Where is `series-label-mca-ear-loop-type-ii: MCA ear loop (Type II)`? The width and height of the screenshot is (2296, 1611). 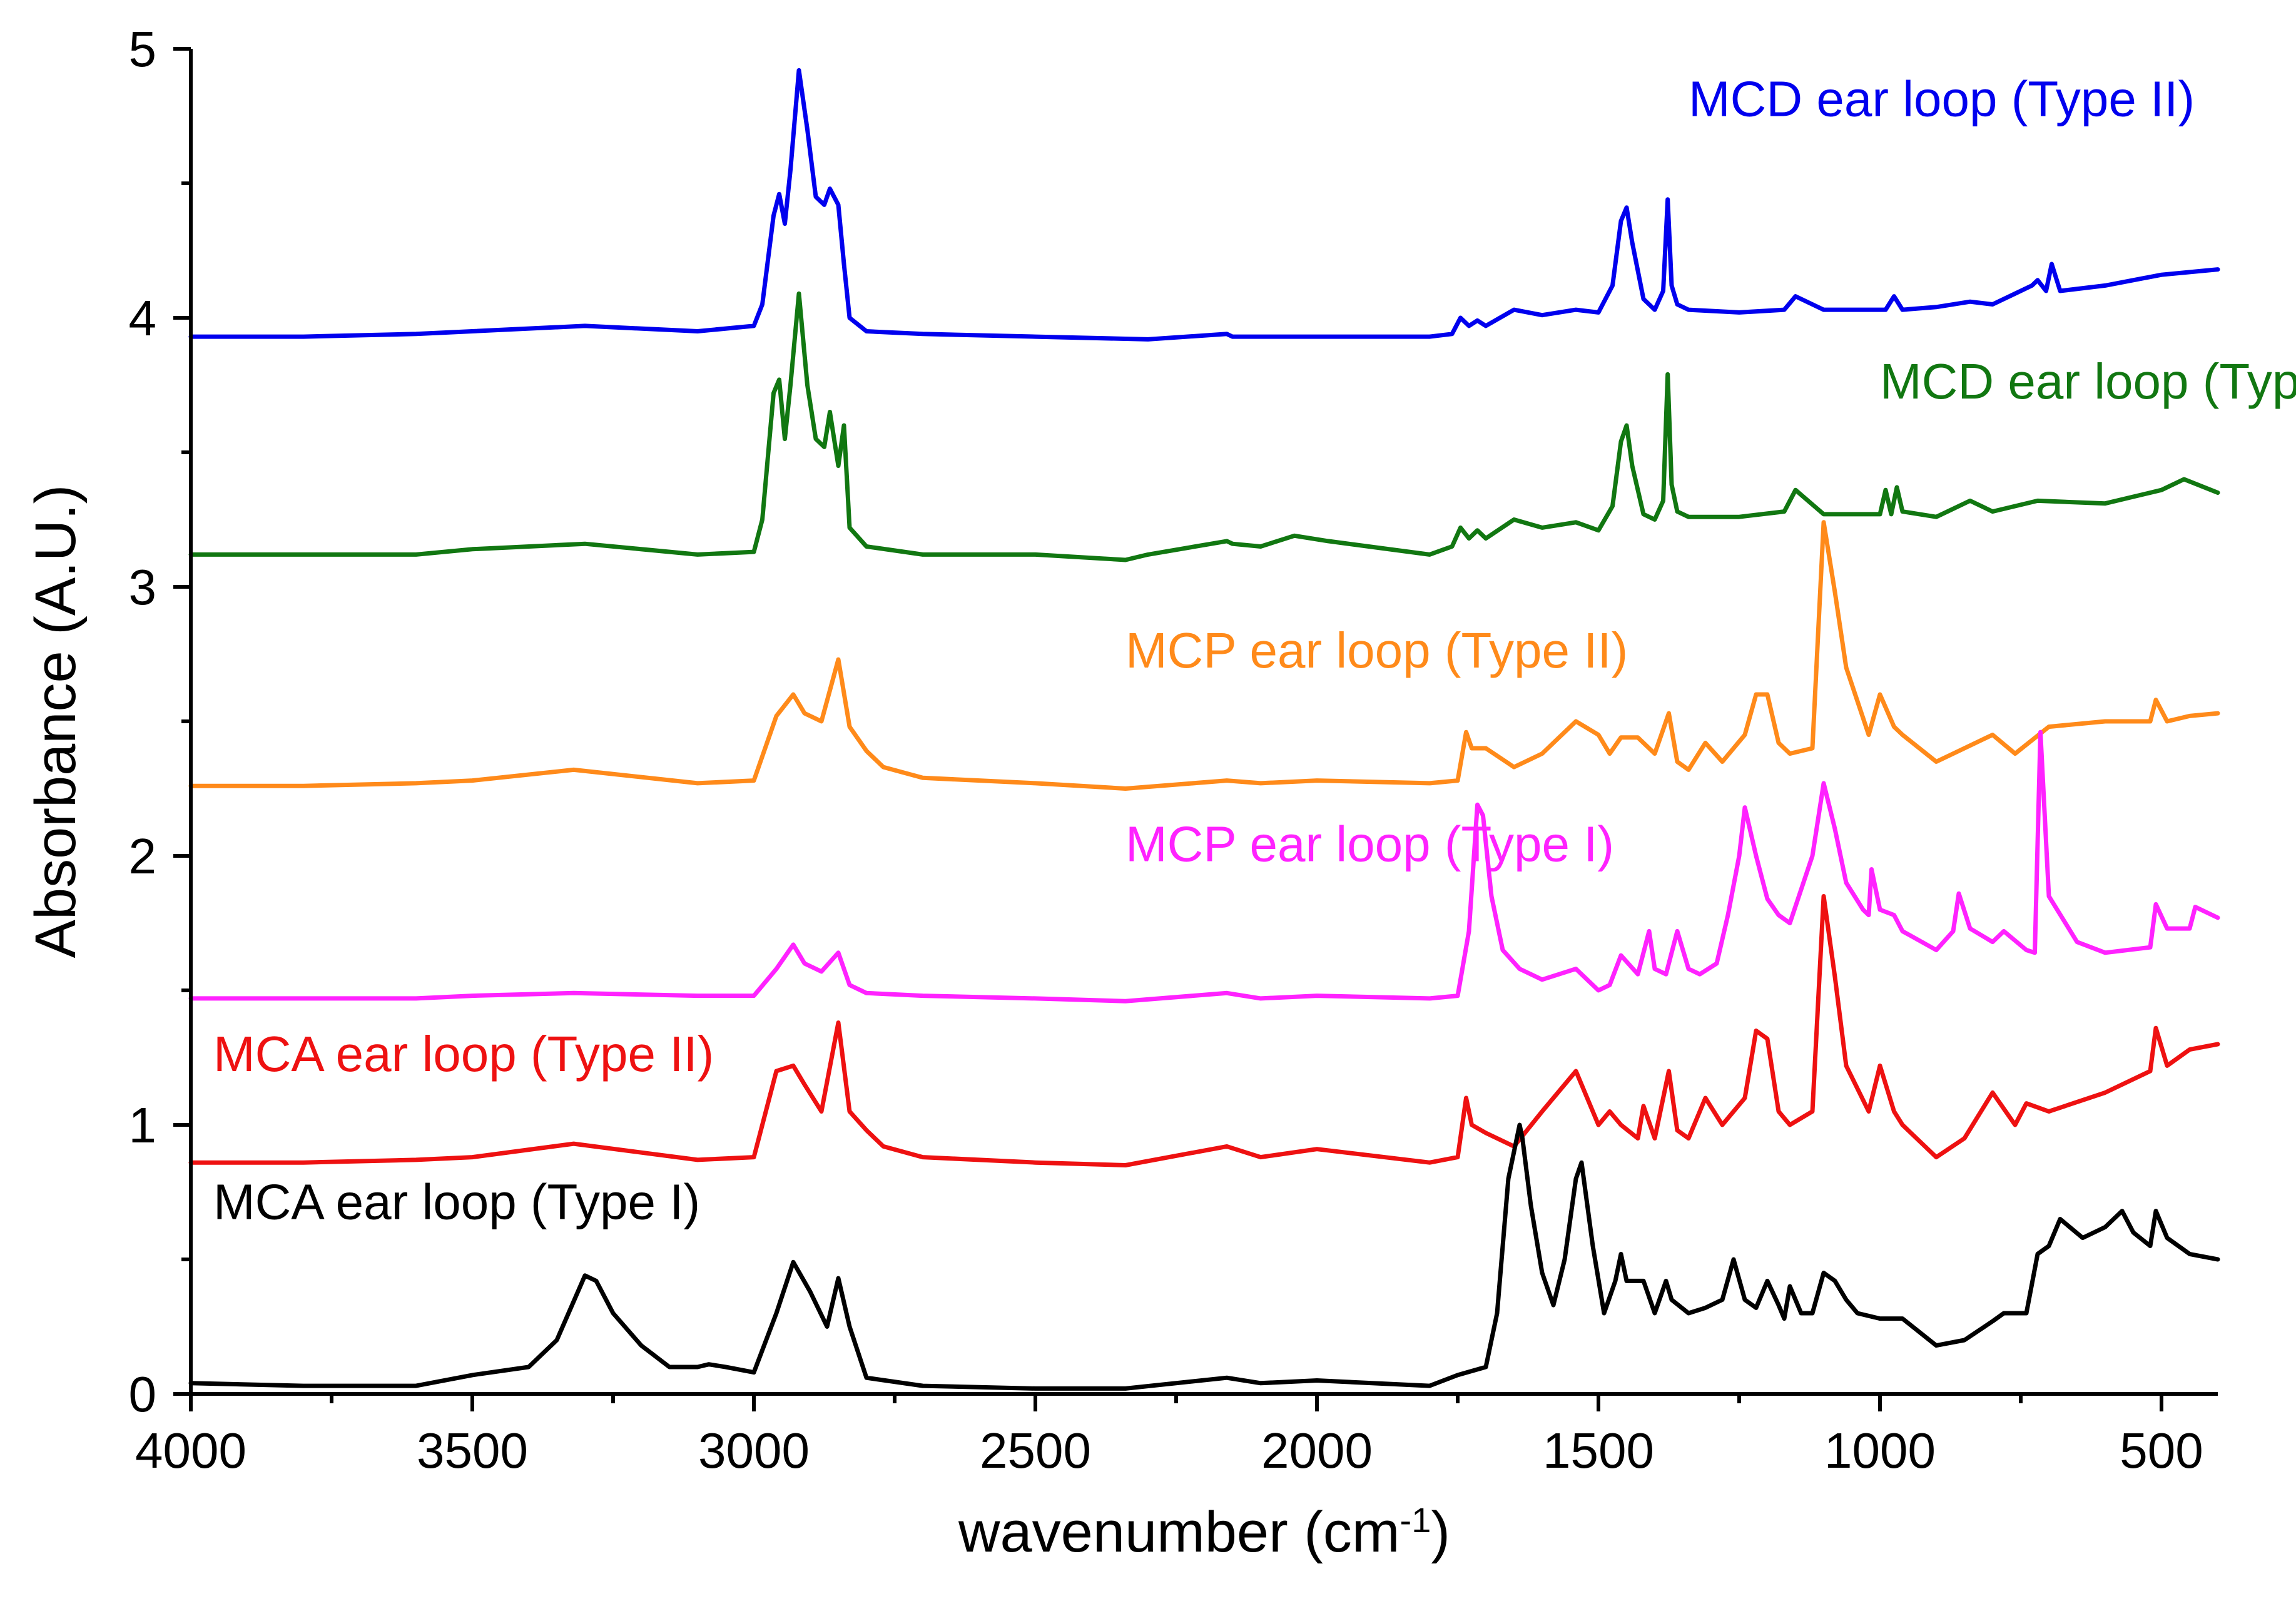
series-label-mca-ear-loop-type-ii: MCA ear loop (Type II) is located at coordinates (464, 1054).